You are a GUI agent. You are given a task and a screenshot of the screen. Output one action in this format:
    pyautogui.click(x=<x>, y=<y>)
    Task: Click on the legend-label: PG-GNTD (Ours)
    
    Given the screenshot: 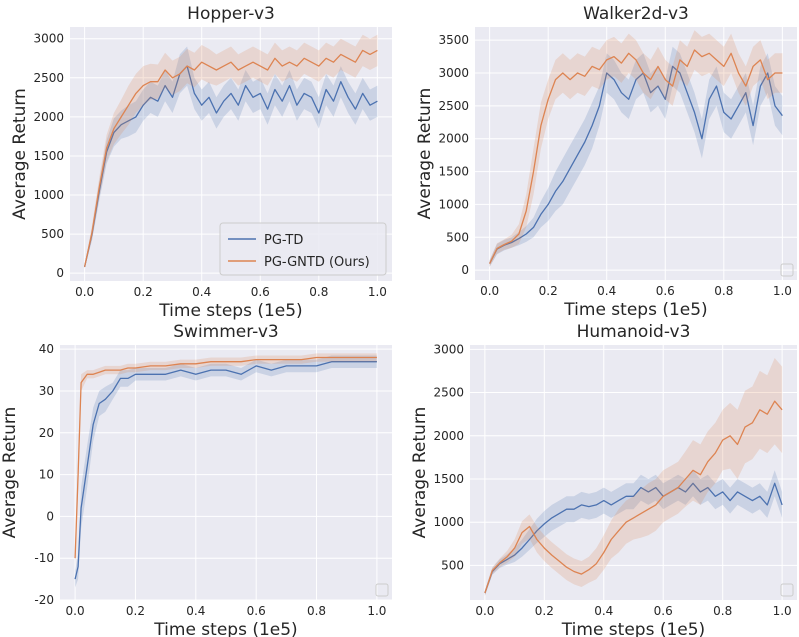 What is the action you would take?
    pyautogui.click(x=317, y=262)
    